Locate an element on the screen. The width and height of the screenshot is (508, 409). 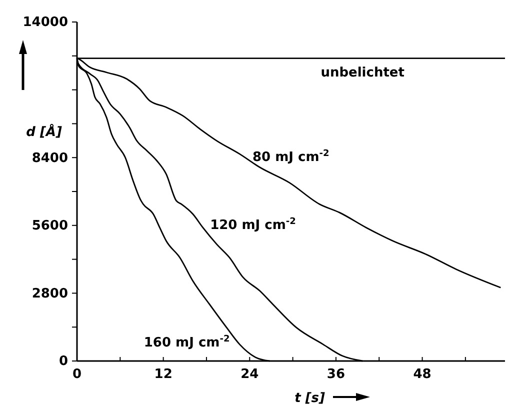
x-axis-title: t [s] is located at coordinates (310, 398).